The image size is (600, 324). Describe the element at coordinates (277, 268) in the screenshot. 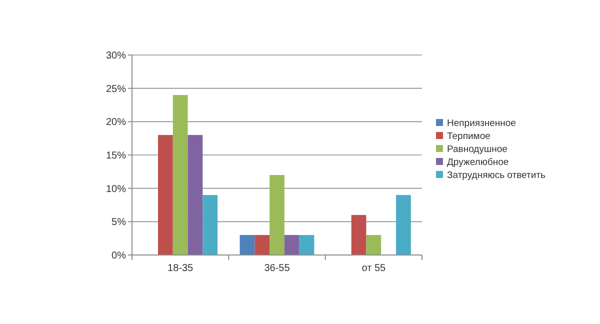

I see `x-tick-label: 36-55` at that location.